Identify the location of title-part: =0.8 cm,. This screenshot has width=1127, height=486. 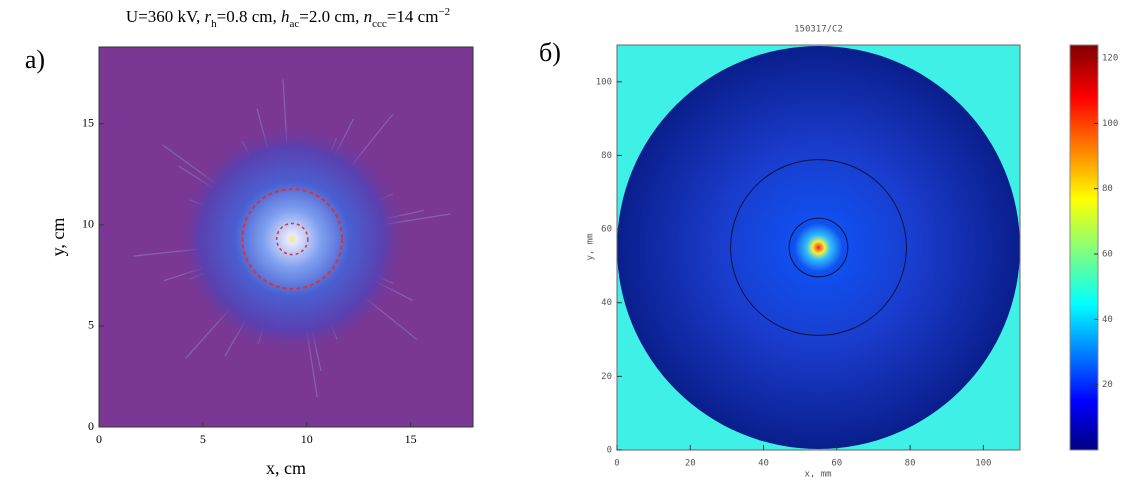
(249, 16).